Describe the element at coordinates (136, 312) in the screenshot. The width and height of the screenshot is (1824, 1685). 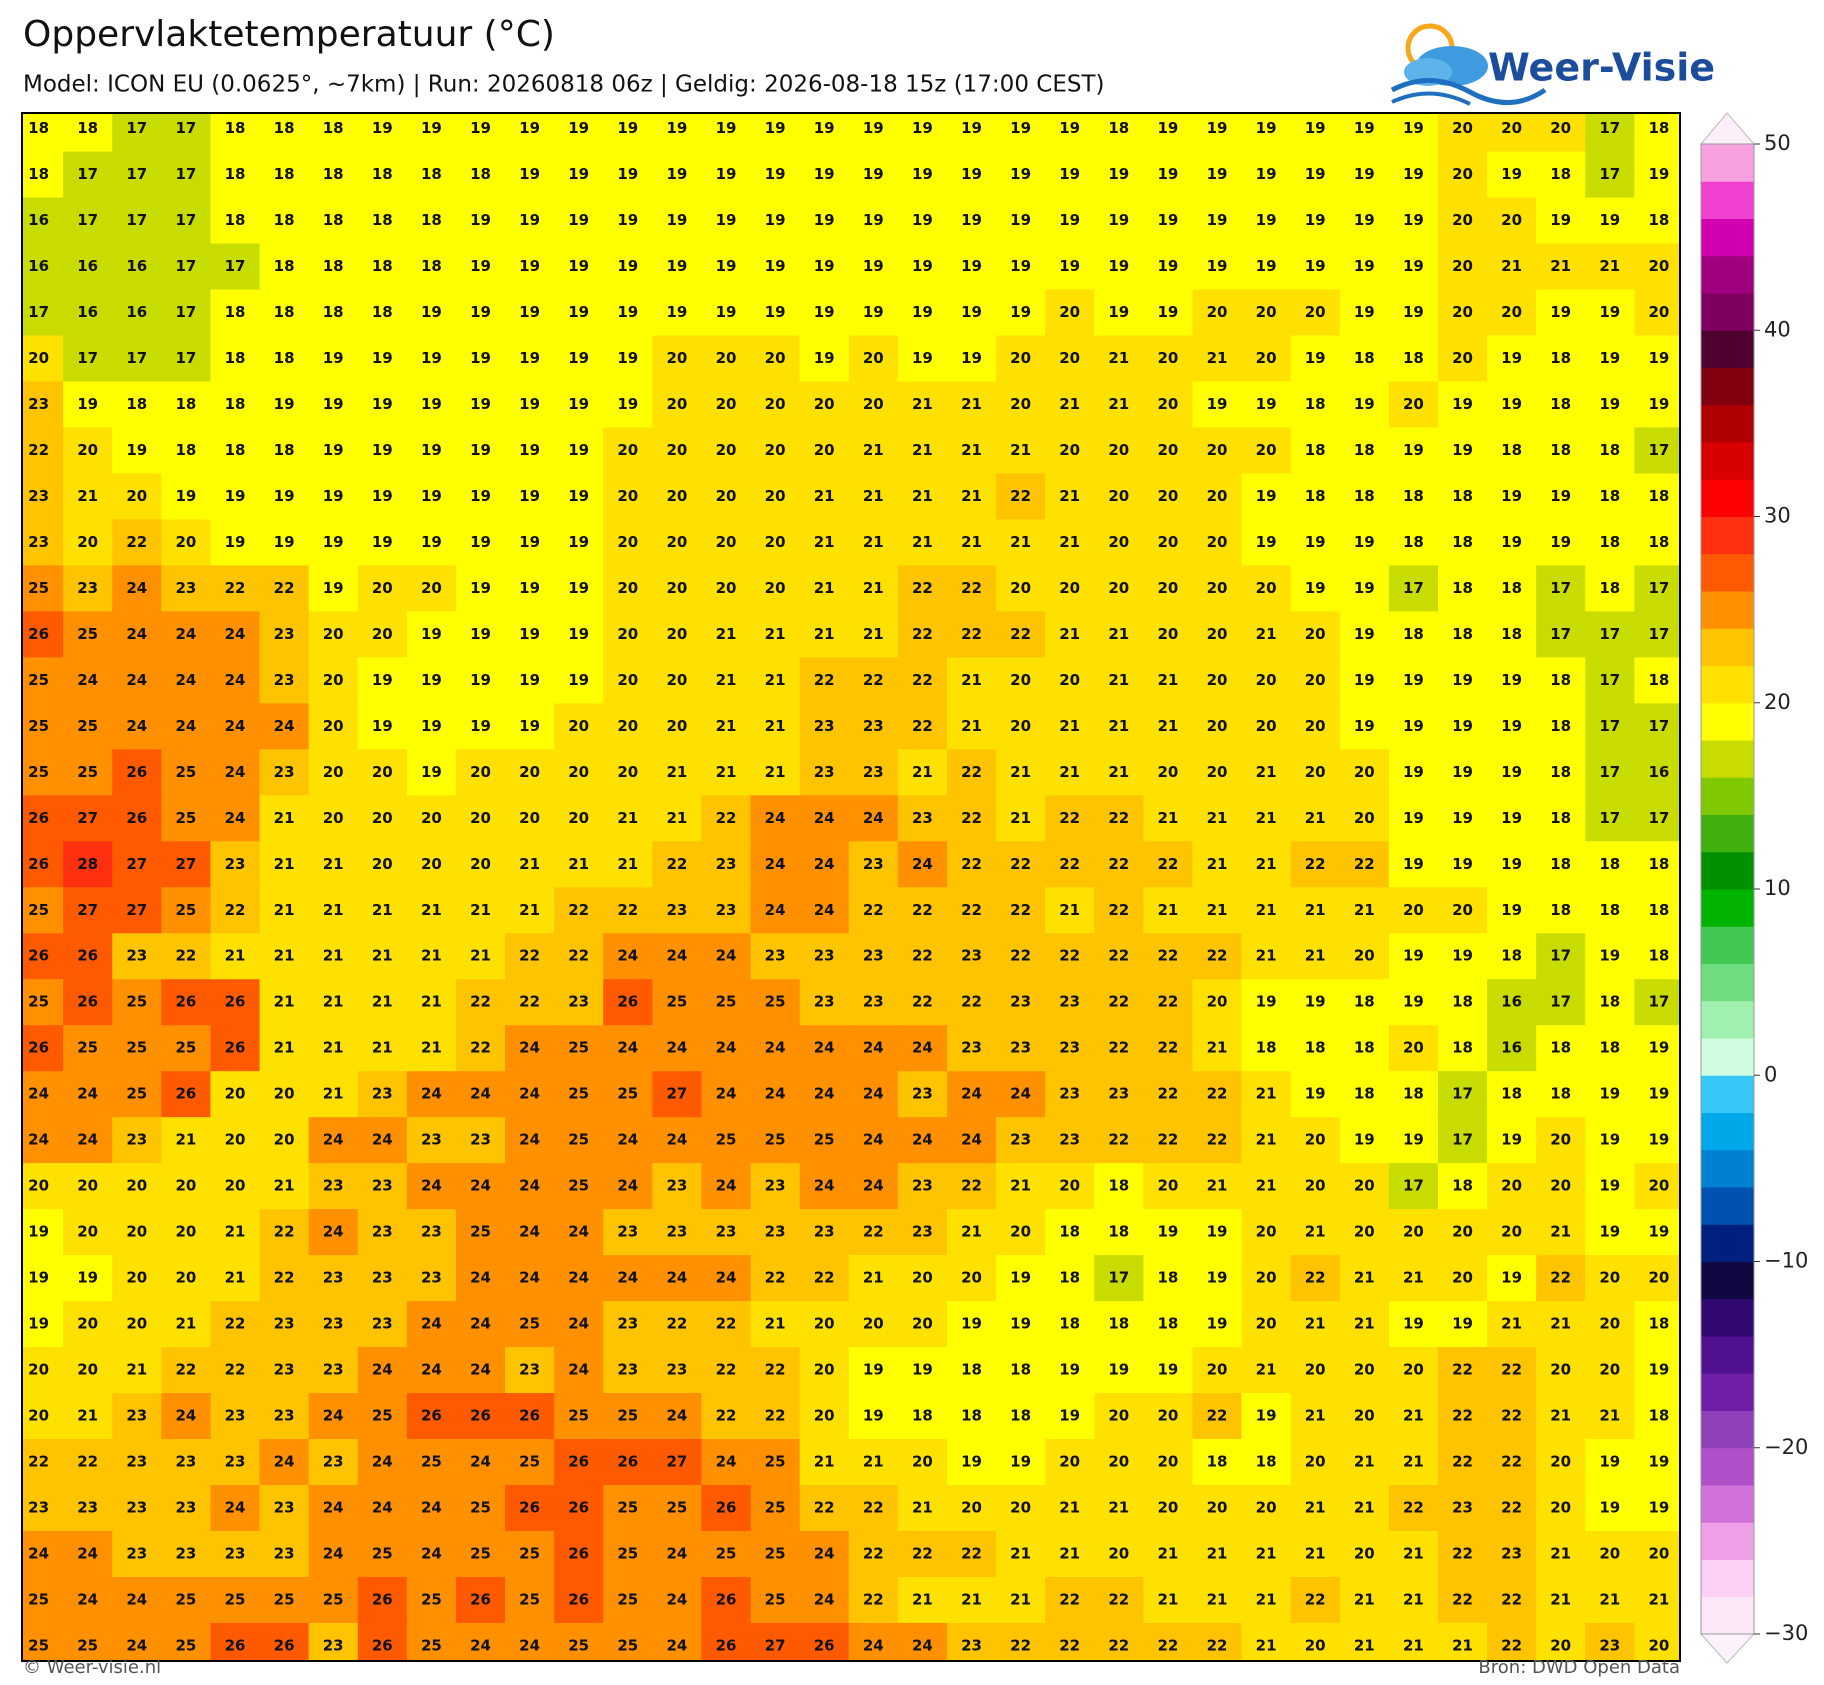
I see `temperature-label: 16` at that location.